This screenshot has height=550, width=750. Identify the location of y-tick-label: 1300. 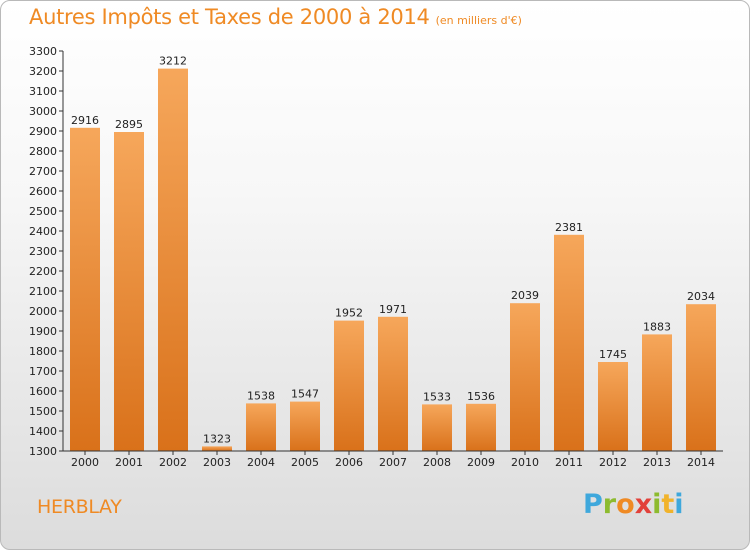
(43, 451).